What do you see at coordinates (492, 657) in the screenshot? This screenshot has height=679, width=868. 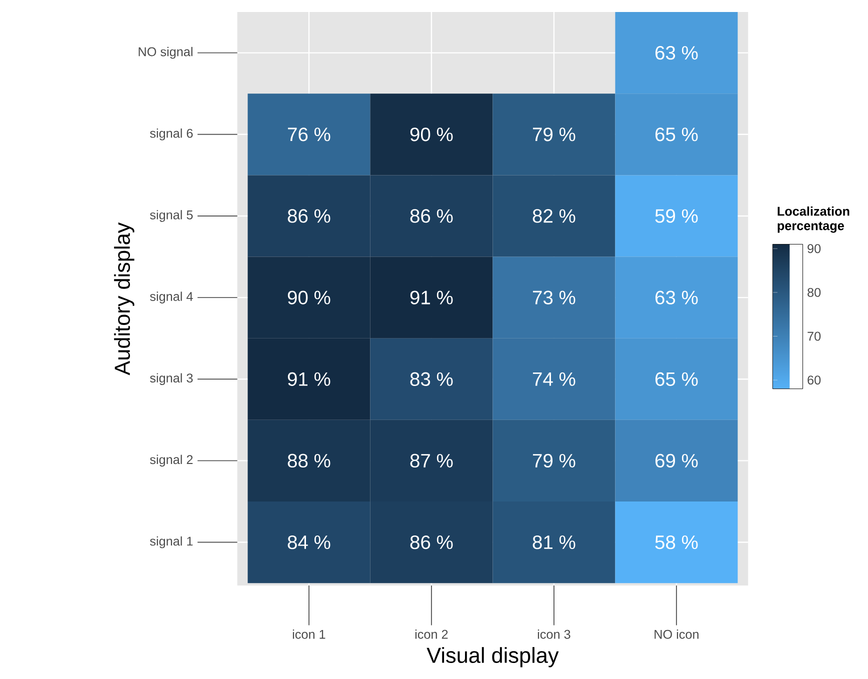 I see `x-axis-title: Visual display` at bounding box center [492, 657].